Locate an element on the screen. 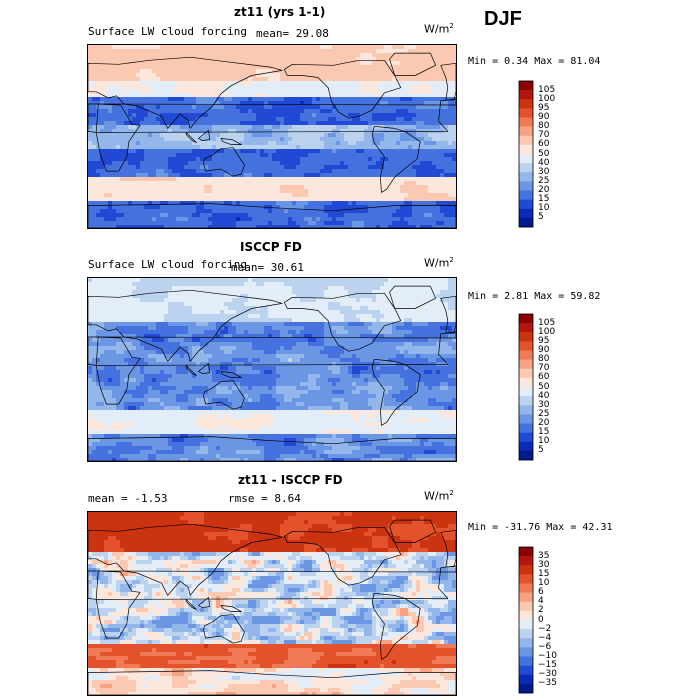 The height and width of the screenshot is (700, 700). panel-2-minmax: Min = 2.81 Max = 59.82 is located at coordinates (534, 296).